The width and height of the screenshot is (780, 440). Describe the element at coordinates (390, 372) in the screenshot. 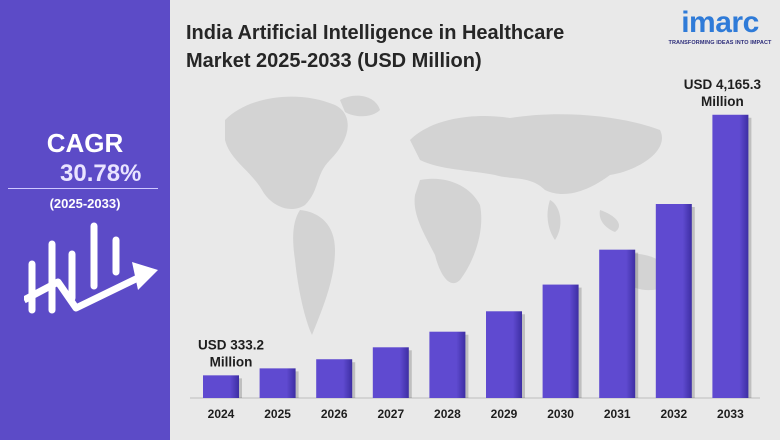

I see `bar-2027` at that location.